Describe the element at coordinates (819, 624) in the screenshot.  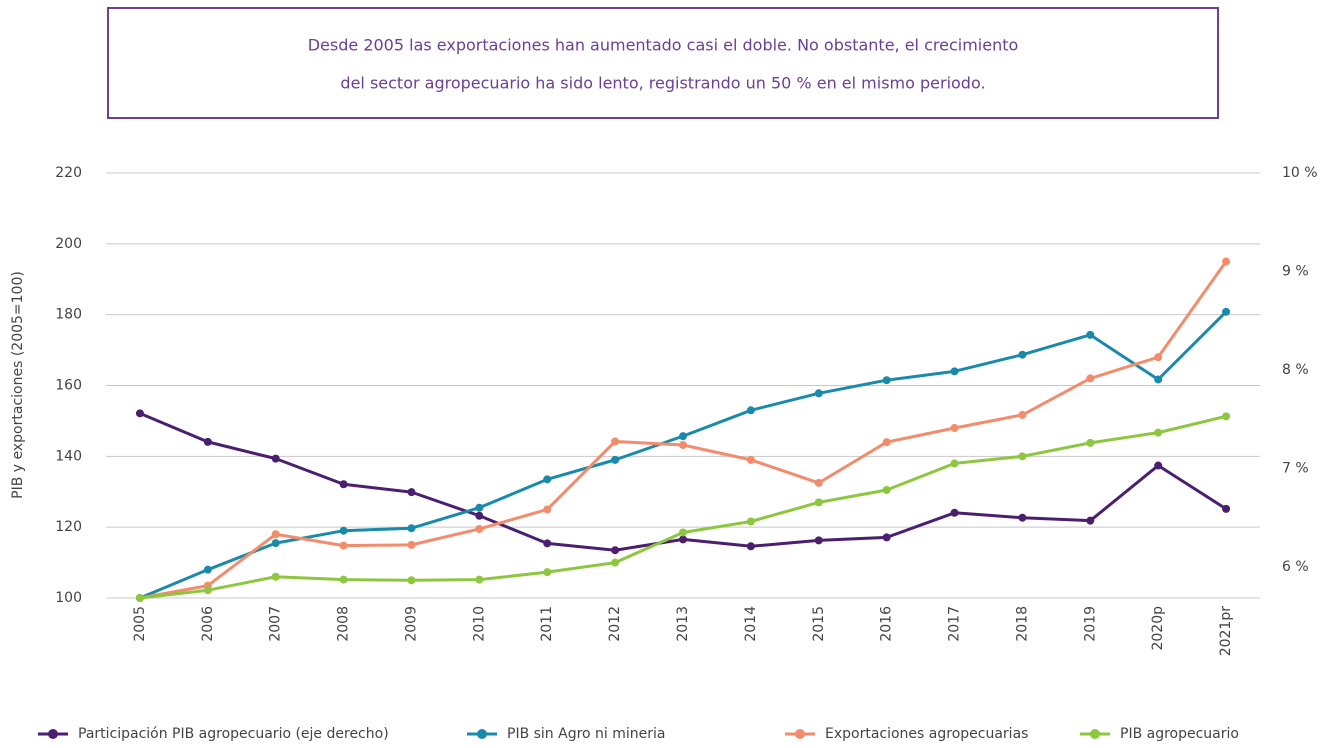
I see `x-tick-label: 2015` at that location.